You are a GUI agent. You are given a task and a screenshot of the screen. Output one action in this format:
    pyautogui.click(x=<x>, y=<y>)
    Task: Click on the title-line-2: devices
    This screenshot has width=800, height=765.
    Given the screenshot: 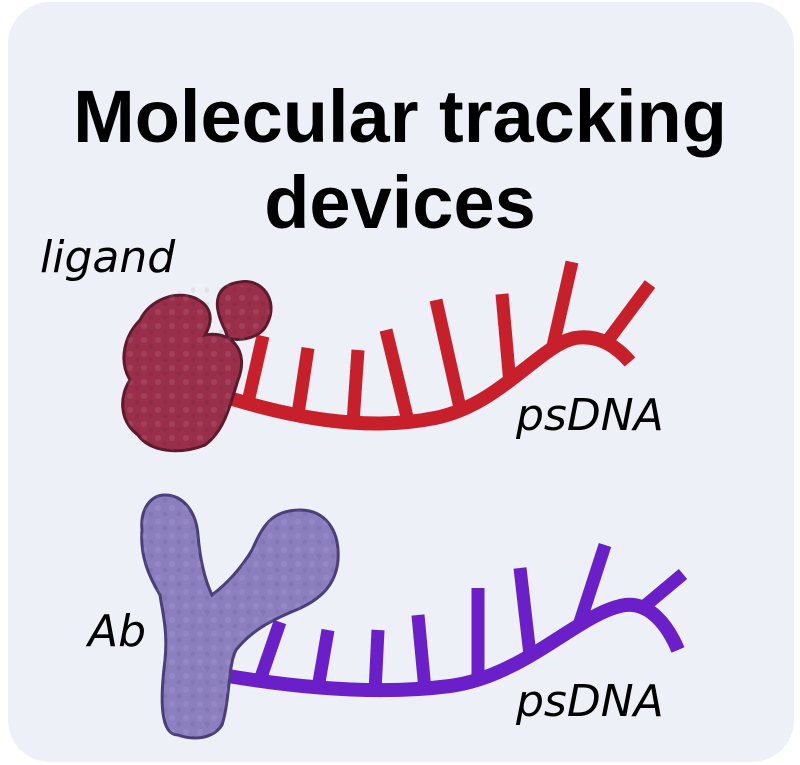 What is the action you would take?
    pyautogui.click(x=400, y=202)
    